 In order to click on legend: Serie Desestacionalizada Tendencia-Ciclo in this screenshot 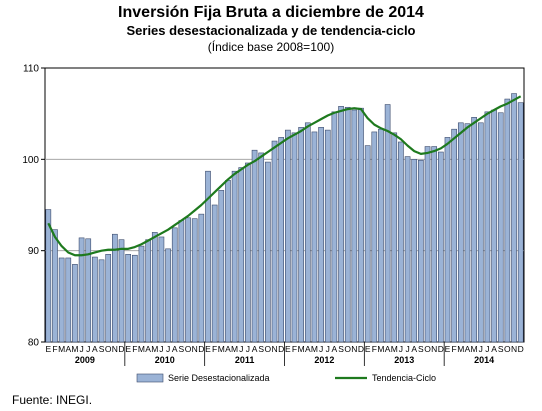, I will do `click(286, 378)`.